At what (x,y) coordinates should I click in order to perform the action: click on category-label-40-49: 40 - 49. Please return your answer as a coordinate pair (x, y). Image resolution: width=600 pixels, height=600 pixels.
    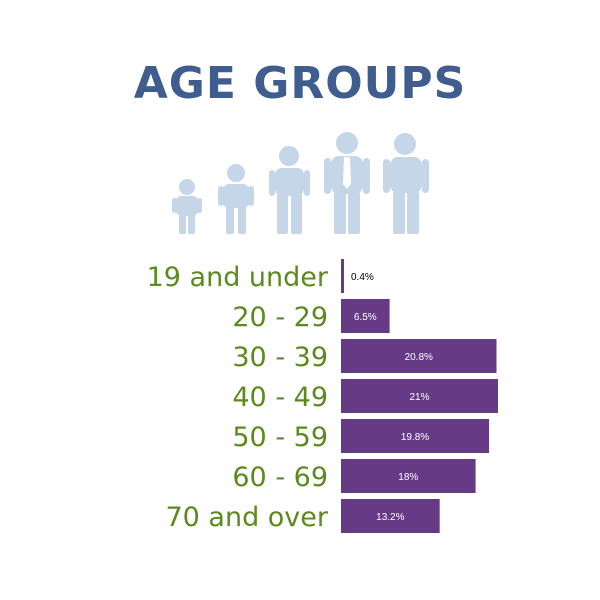
    Looking at the image, I should click on (280, 397).